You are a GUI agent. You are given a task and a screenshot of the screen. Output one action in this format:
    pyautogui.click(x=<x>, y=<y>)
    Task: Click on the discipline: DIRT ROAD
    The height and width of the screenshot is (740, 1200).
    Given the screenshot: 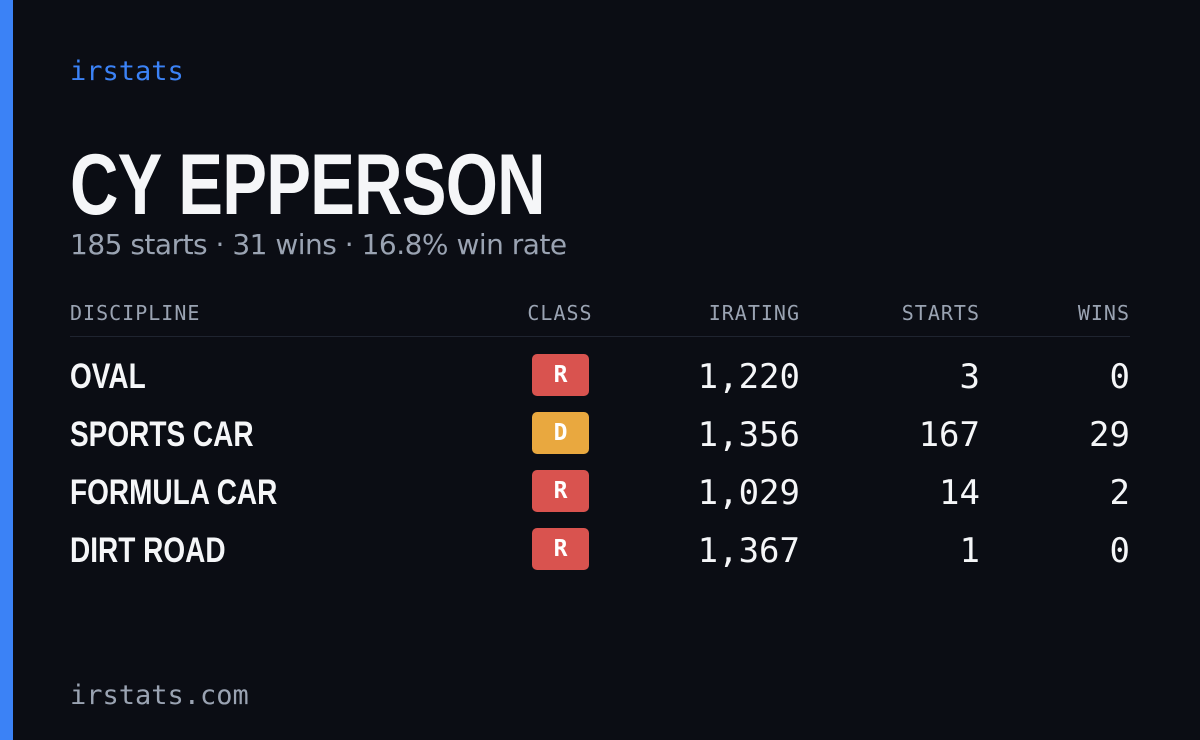 What is the action you would take?
    pyautogui.click(x=148, y=550)
    